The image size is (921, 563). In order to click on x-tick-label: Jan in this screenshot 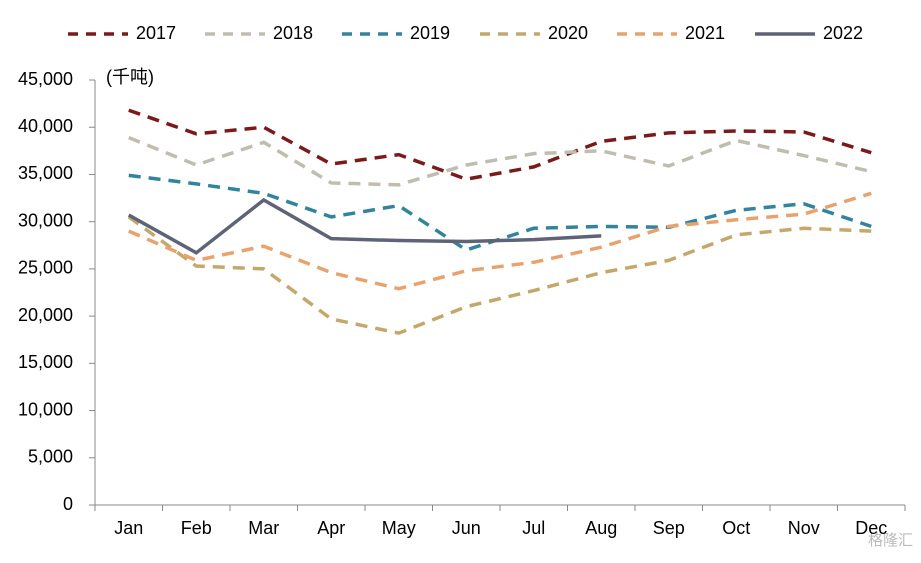, I will do `click(128, 528)`.